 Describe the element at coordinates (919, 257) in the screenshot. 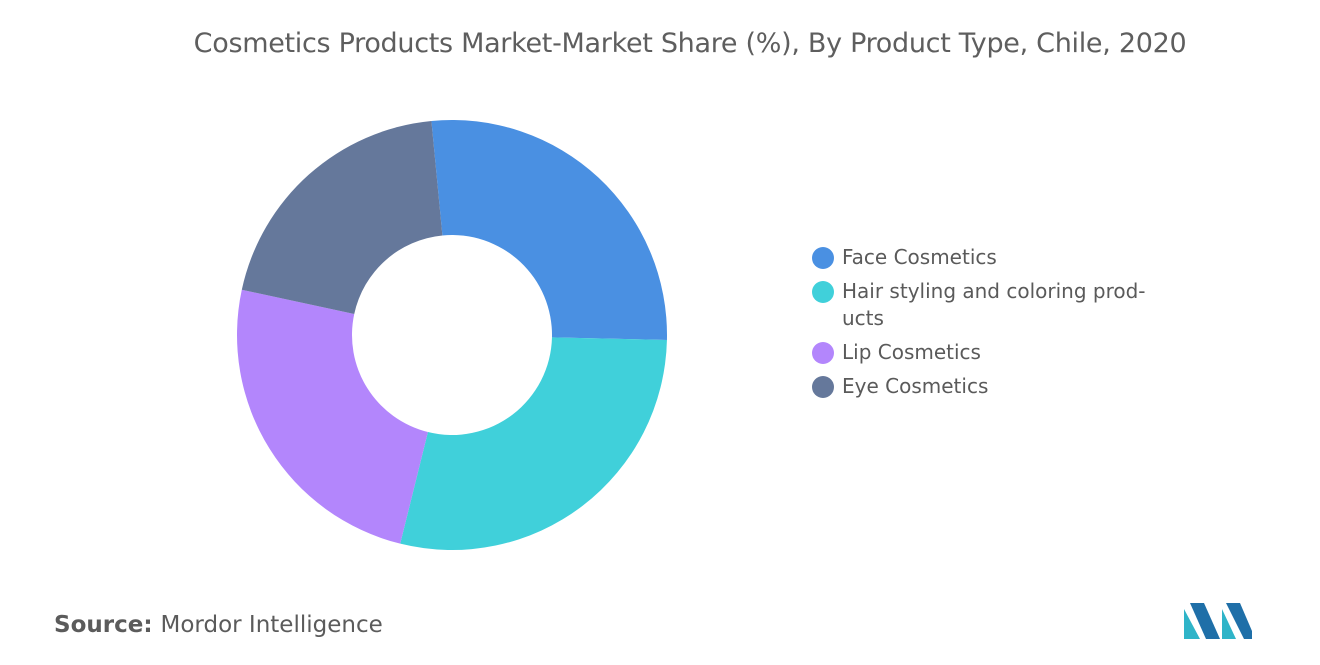

I see `legend-label-face-cosmetics: Face Cosmetics` at that location.